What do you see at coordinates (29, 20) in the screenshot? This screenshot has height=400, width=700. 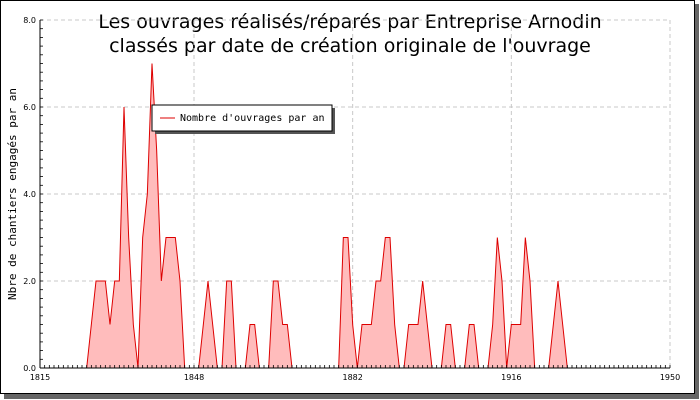 I see `y-tick-label: 8.0` at bounding box center [29, 20].